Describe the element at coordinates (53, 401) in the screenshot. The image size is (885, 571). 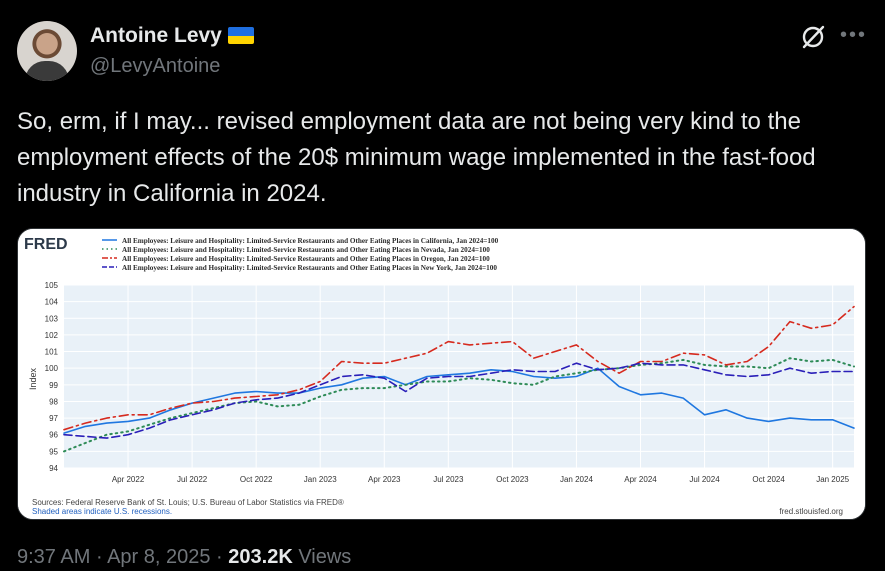
I see `y-tick-label: 98` at that location.